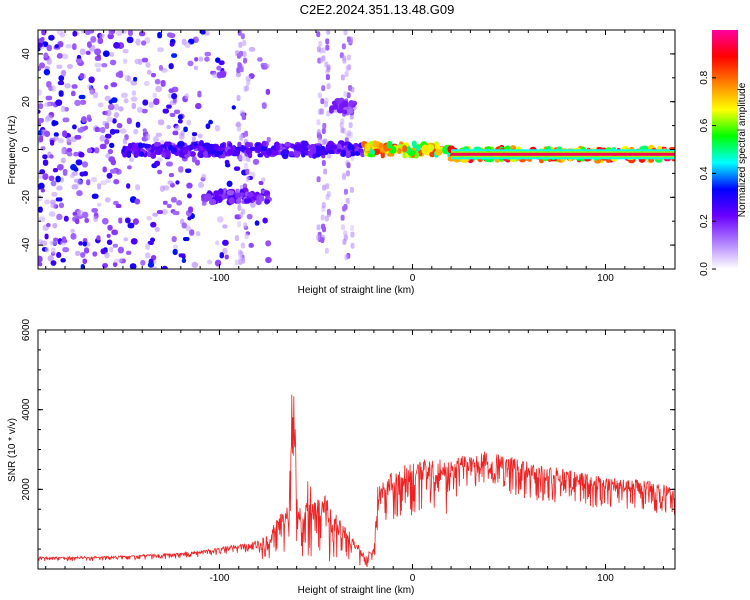  I want to click on colorbar-tick-label: 0.0, so click(704, 269).